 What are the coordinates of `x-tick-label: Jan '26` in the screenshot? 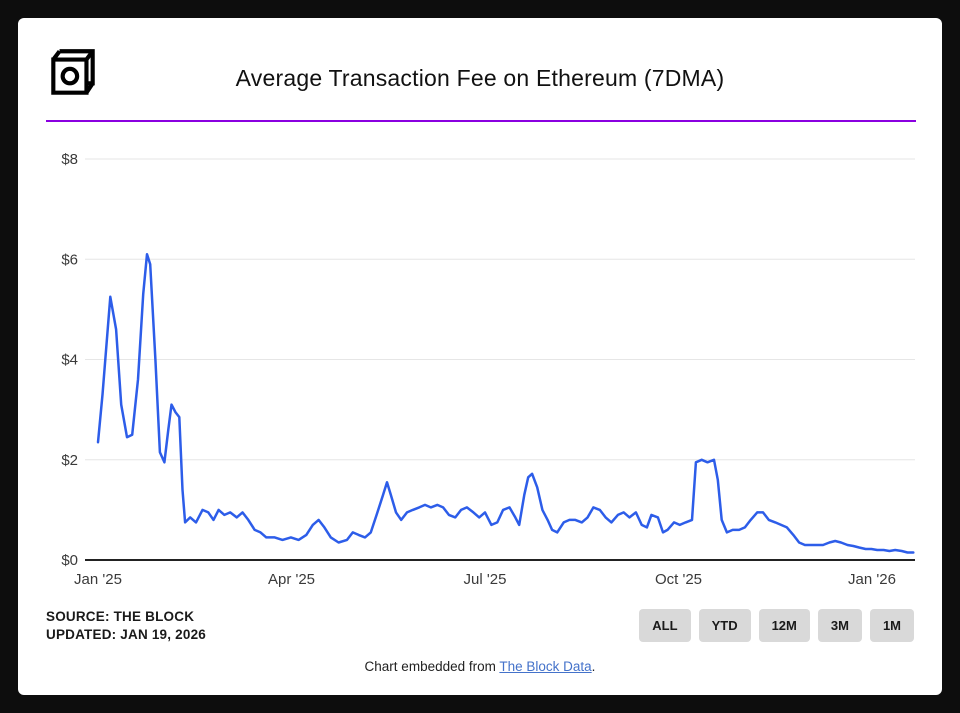 It's located at (872, 579).